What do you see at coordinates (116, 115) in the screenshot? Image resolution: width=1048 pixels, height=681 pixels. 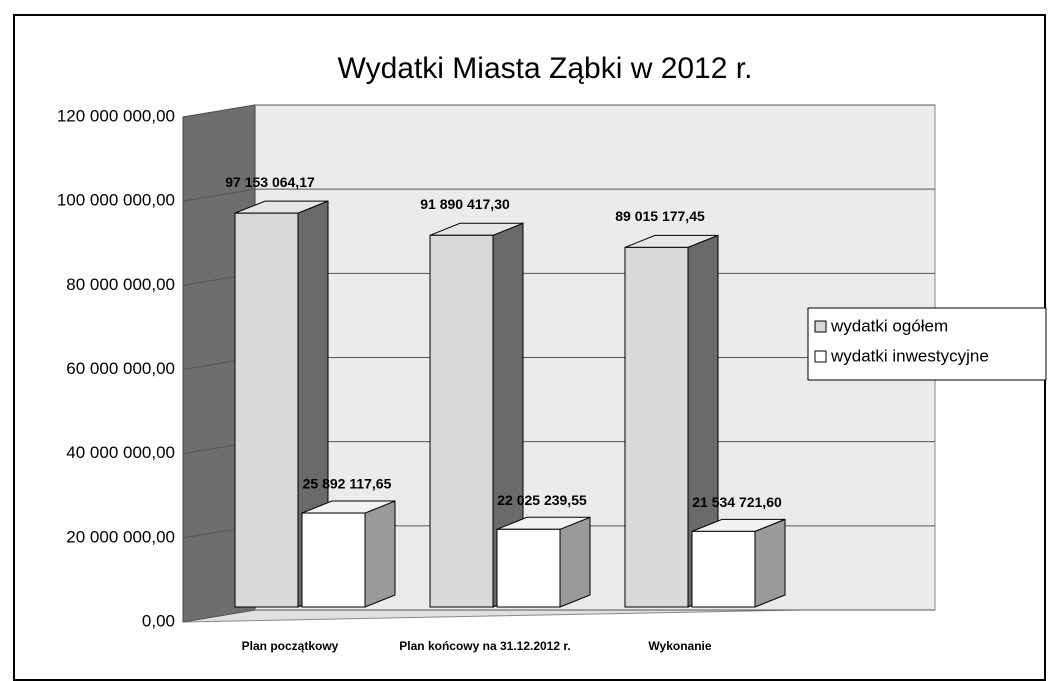 I see `y-tick-label: 120 000 000,00` at bounding box center [116, 115].